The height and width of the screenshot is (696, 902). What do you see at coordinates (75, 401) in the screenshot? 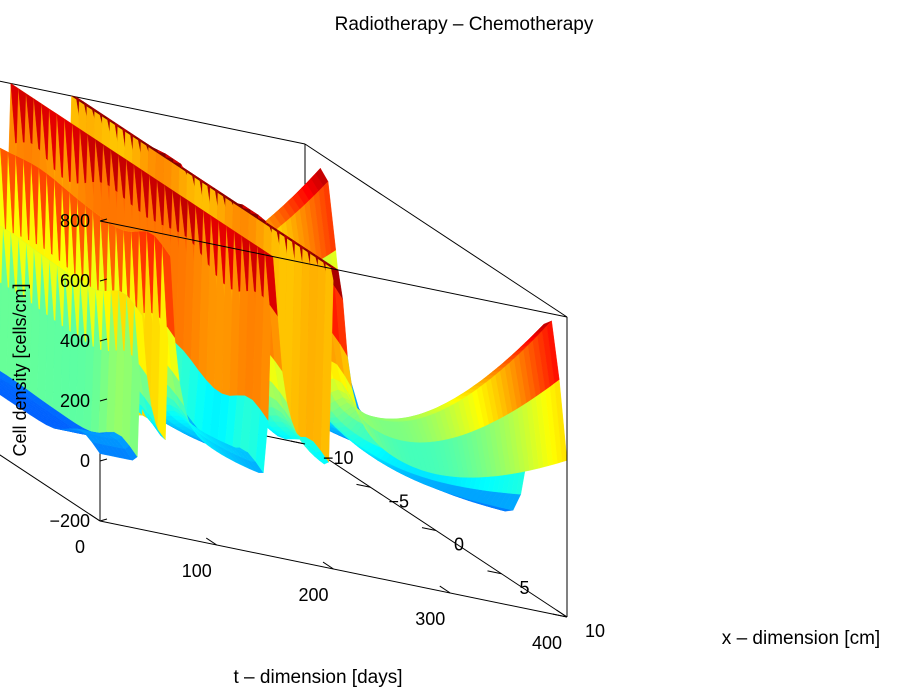
I see `z-tick-label: 200` at bounding box center [75, 401].